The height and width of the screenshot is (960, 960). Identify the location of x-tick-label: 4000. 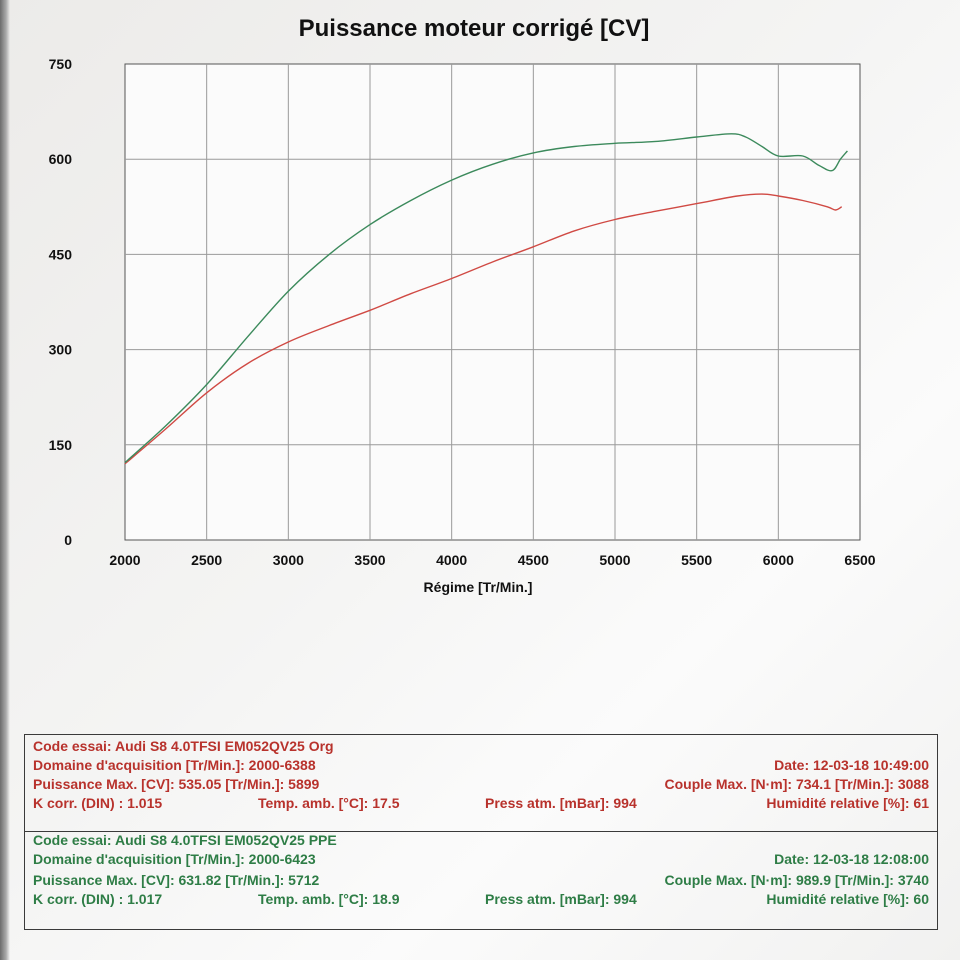
(451, 560).